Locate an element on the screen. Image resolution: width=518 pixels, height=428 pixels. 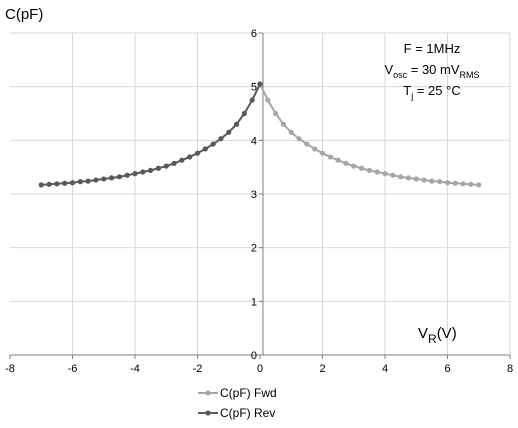
annotation-rms-sub: RMS is located at coordinates (470, 75).